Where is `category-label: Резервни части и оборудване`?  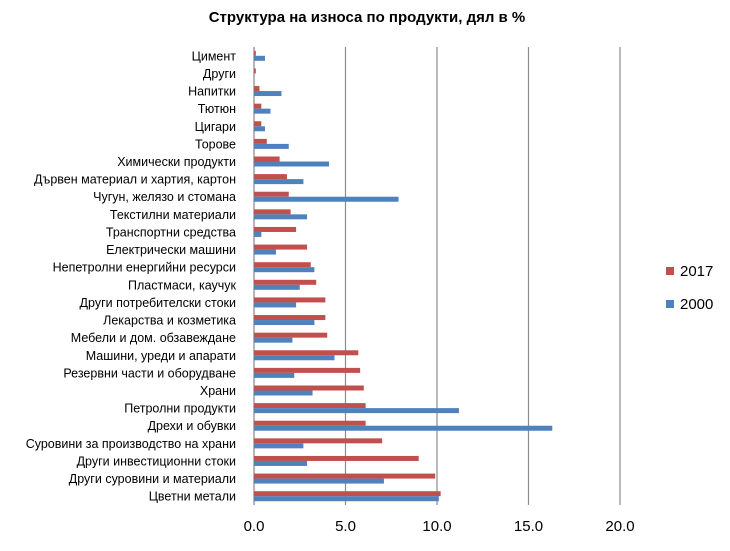
category-label: Резервни части и оборудване is located at coordinates (149, 373).